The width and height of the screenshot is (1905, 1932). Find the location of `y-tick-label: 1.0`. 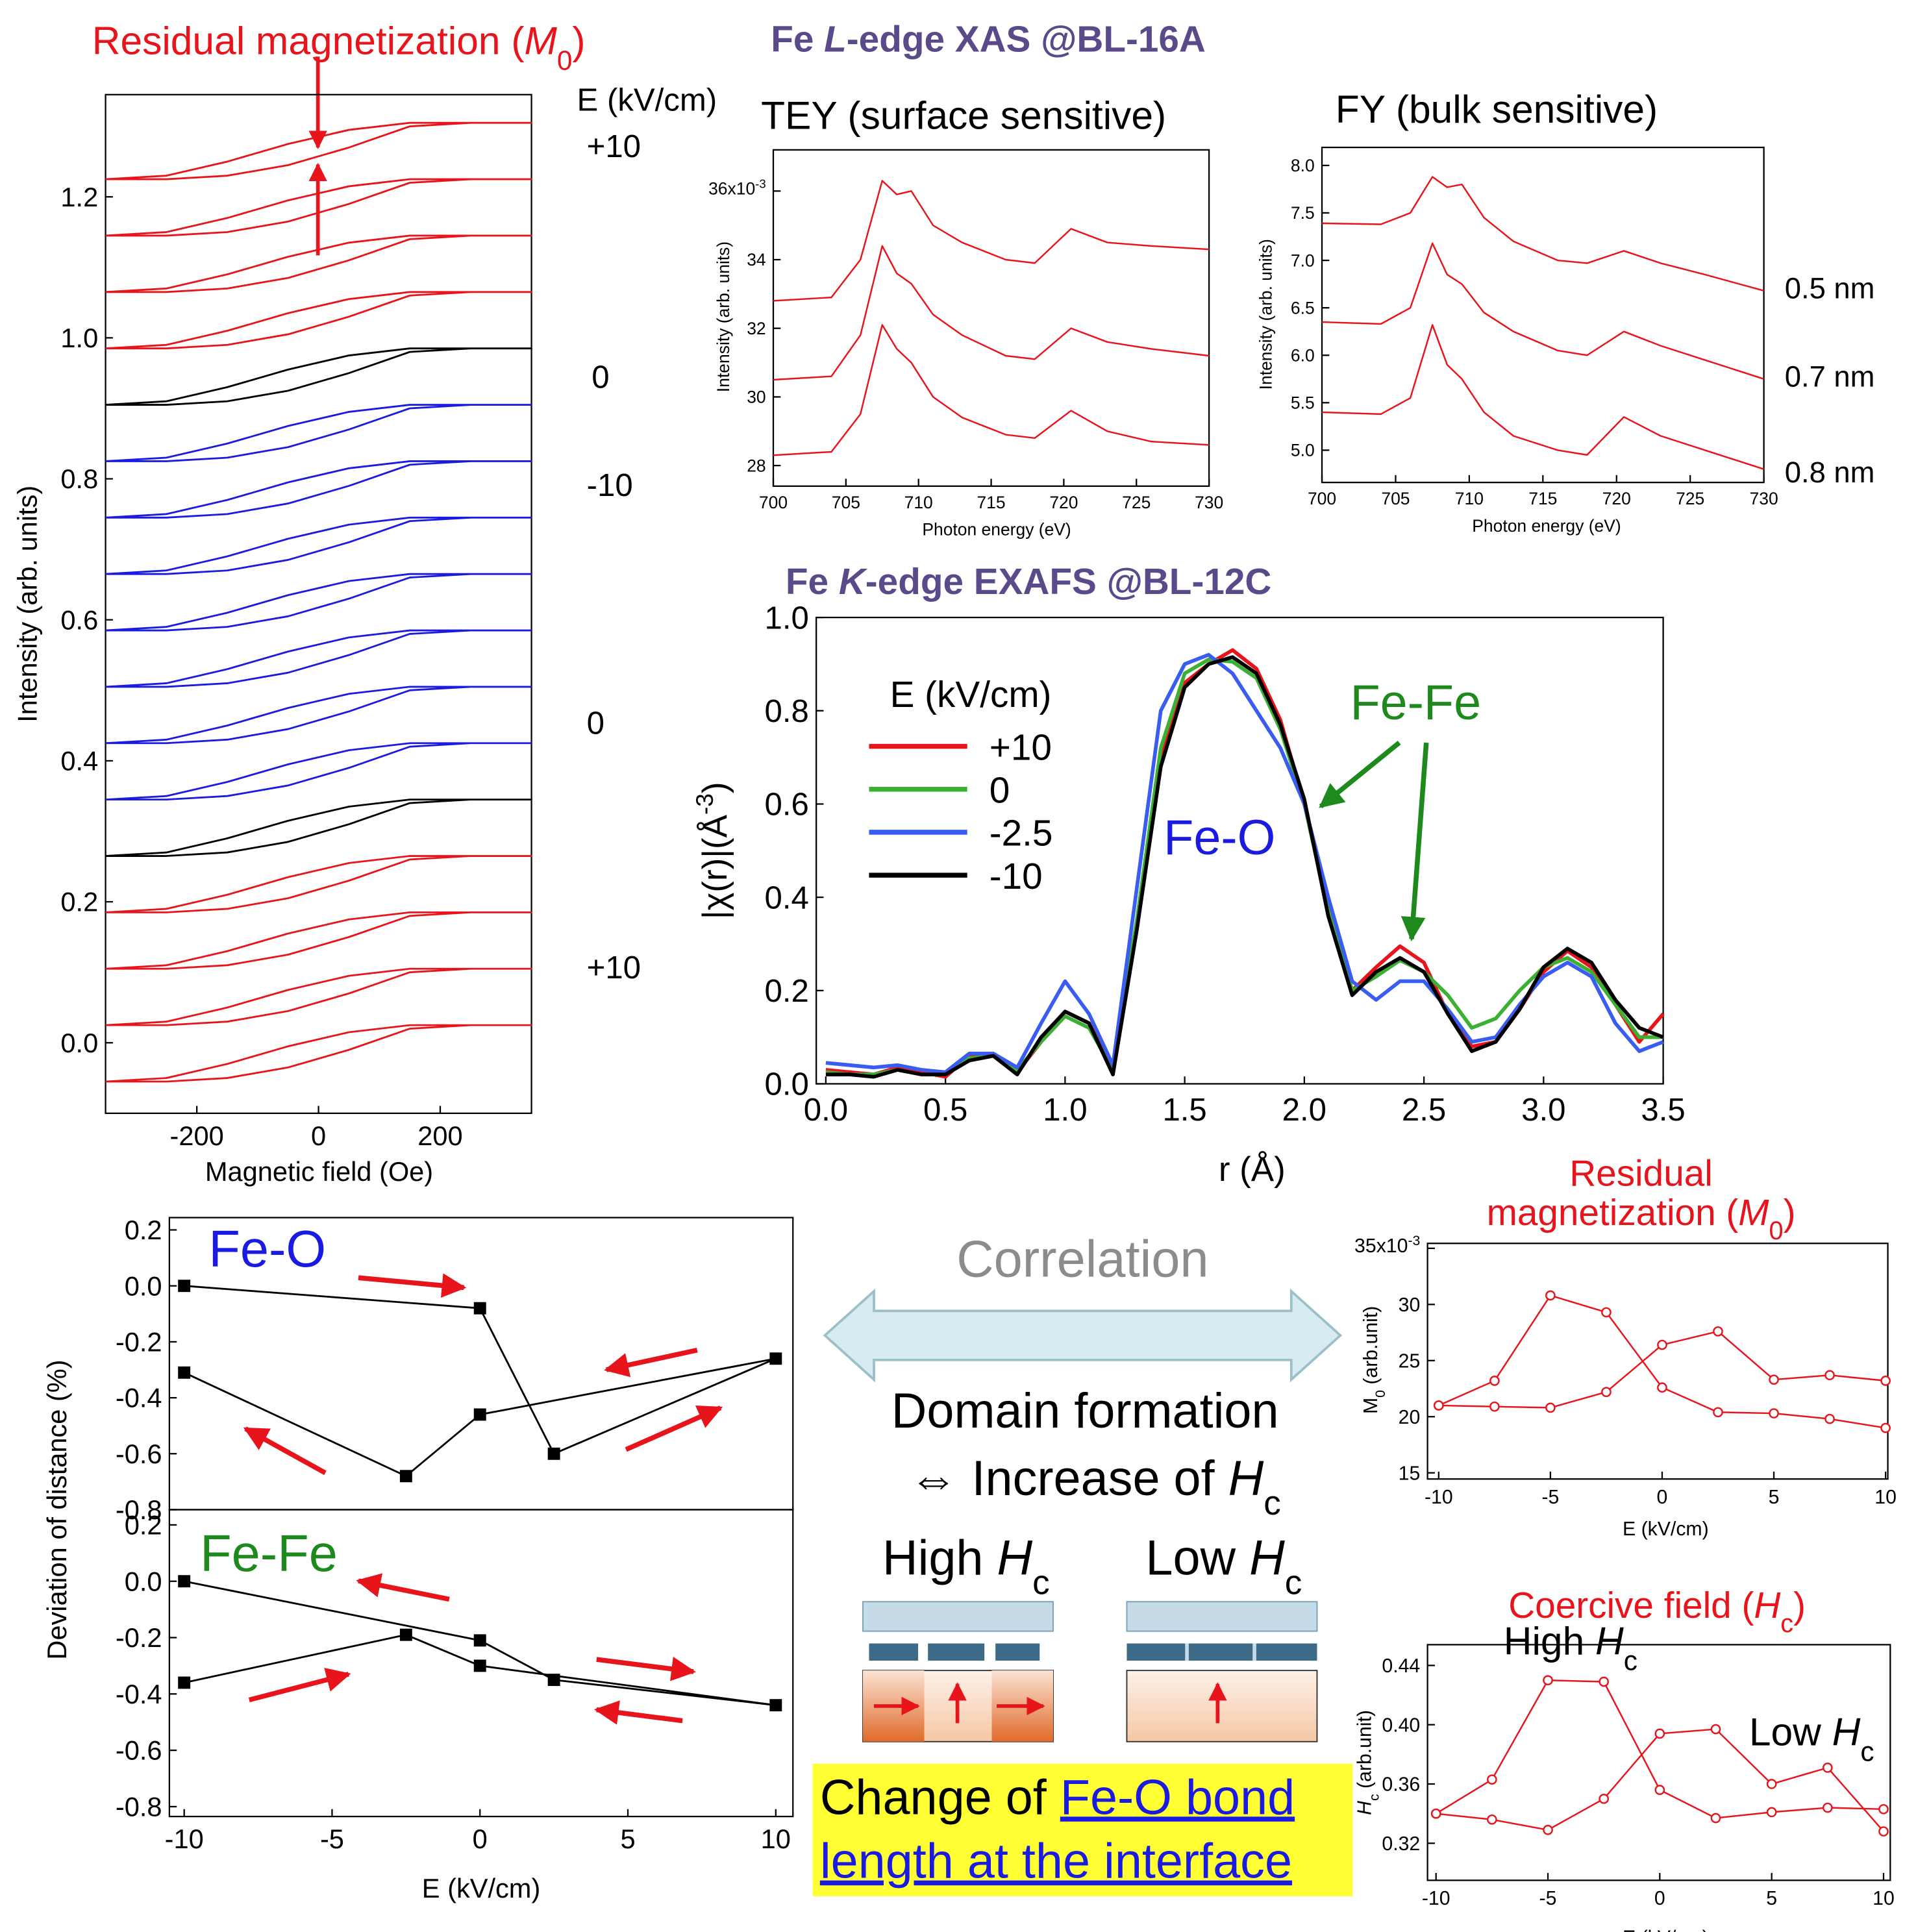

y-tick-label: 1.0 is located at coordinates (787, 618).